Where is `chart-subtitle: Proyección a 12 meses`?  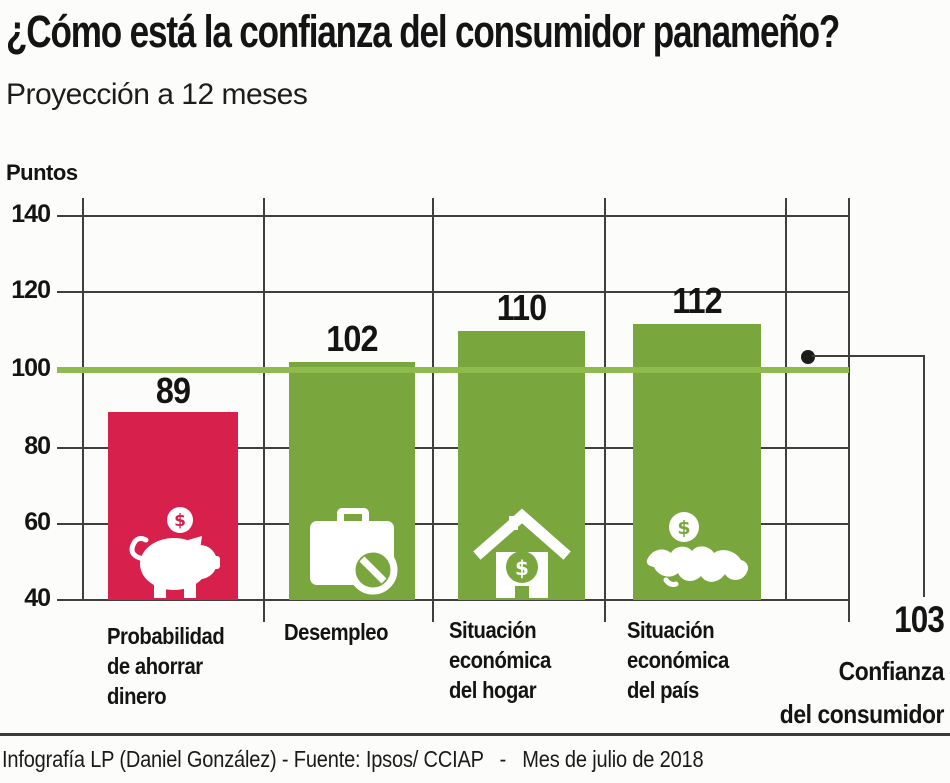 chart-subtitle: Proyección a 12 meses is located at coordinates (157, 94).